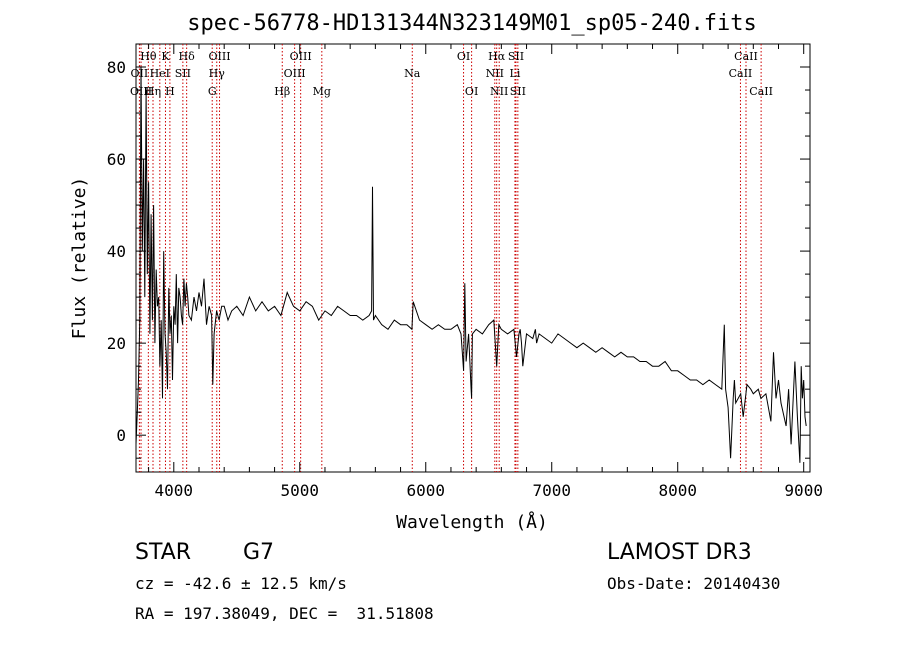 Image resolution: width=900 pixels, height=649 pixels. Describe the element at coordinates (499, 91) in the screenshot. I see `line-label-23: NII` at that location.